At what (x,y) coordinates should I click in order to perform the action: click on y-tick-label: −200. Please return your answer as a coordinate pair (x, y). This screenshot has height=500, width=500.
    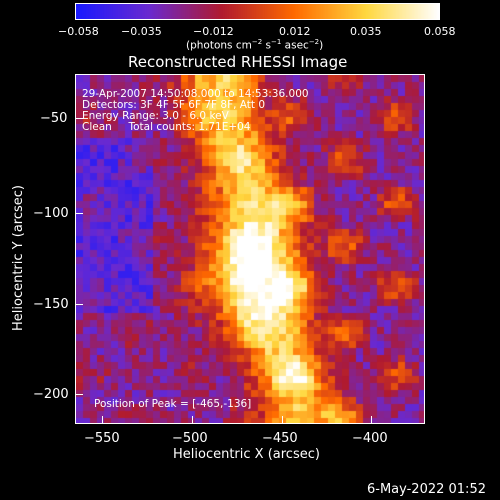
    Looking at the image, I should click on (51, 394).